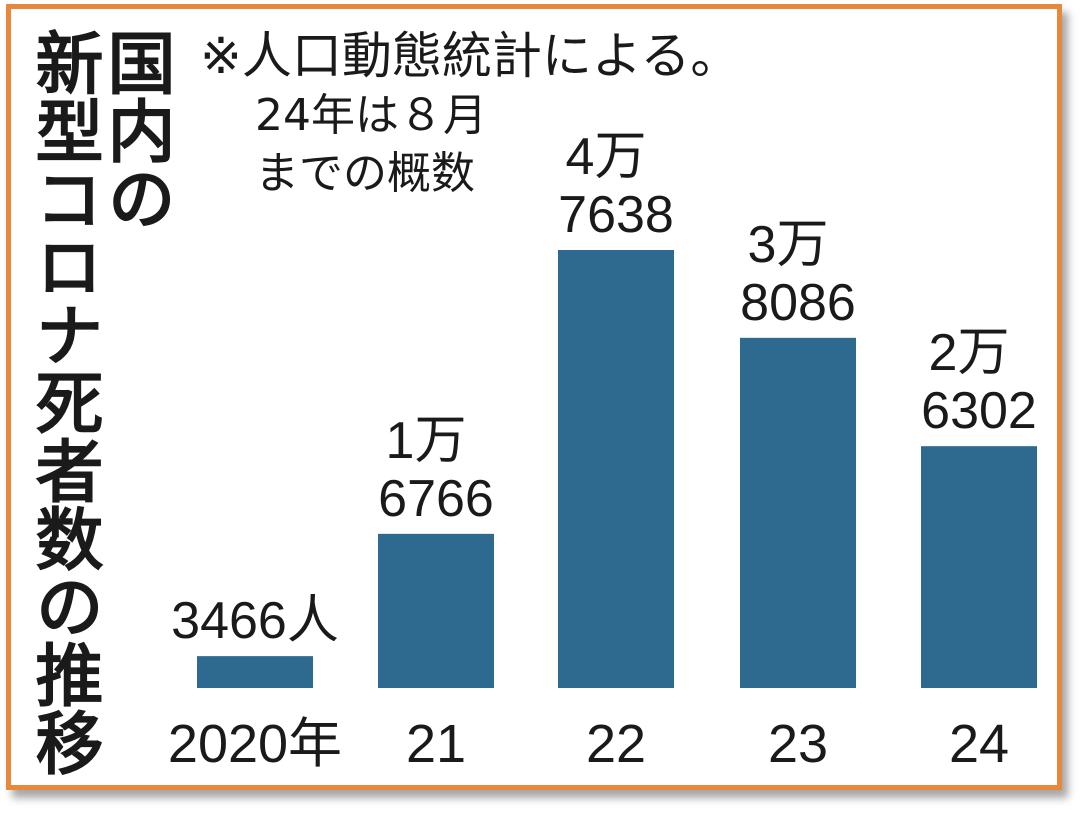 The width and height of the screenshot is (1080, 815). I want to click on x-tick-label-4: 24, so click(979, 744).